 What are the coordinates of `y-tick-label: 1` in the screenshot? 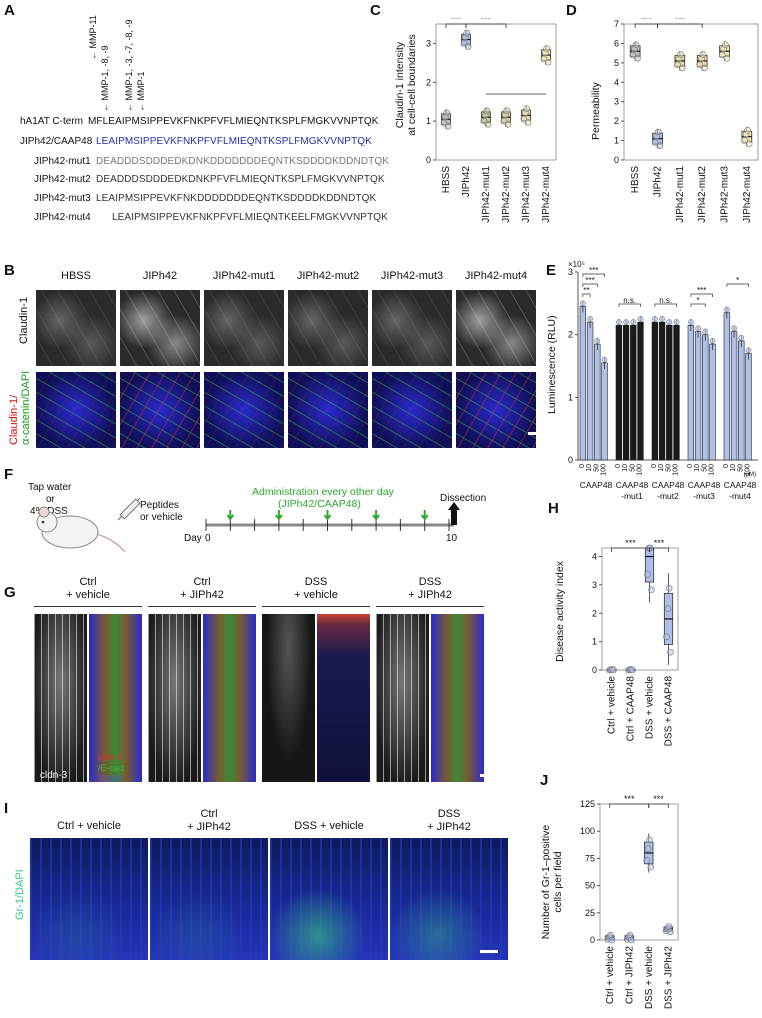 It's located at (594, 642).